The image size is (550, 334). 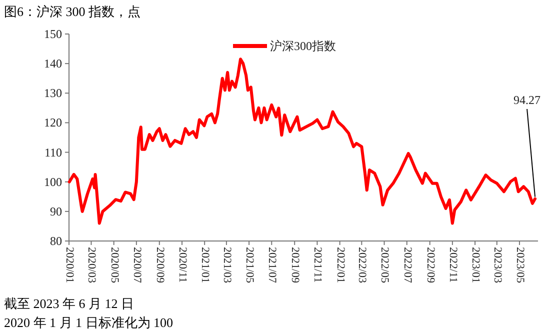 What do you see at coordinates (160, 265) in the screenshot?
I see `x-tick-label: 2020/09` at bounding box center [160, 265].